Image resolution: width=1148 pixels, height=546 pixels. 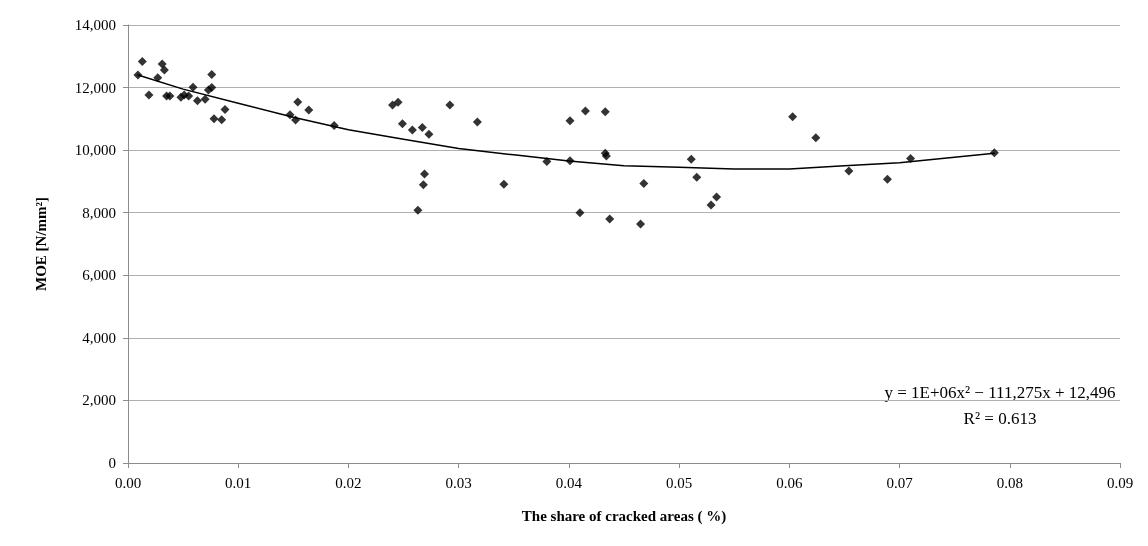 I want to click on x-tick-label: 0.06, so click(x=789, y=482).